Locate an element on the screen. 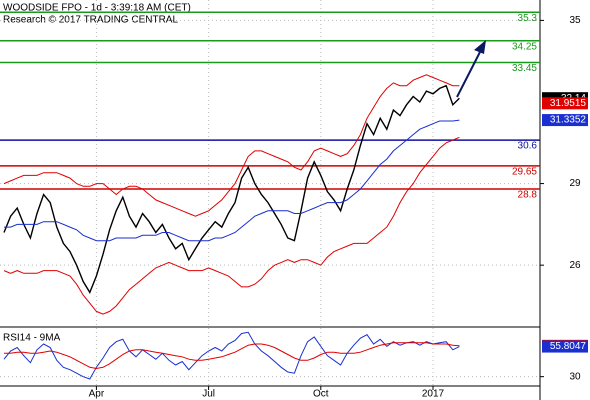 The height and width of the screenshot is (400, 590). y-tick-label: 26 is located at coordinates (575, 265).